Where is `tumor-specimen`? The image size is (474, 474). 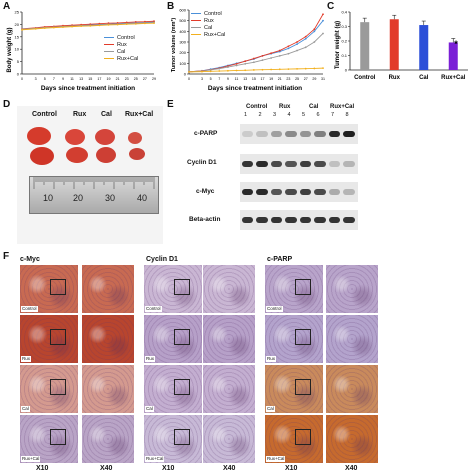
tumor-specimen is located at coordinates (106, 155).